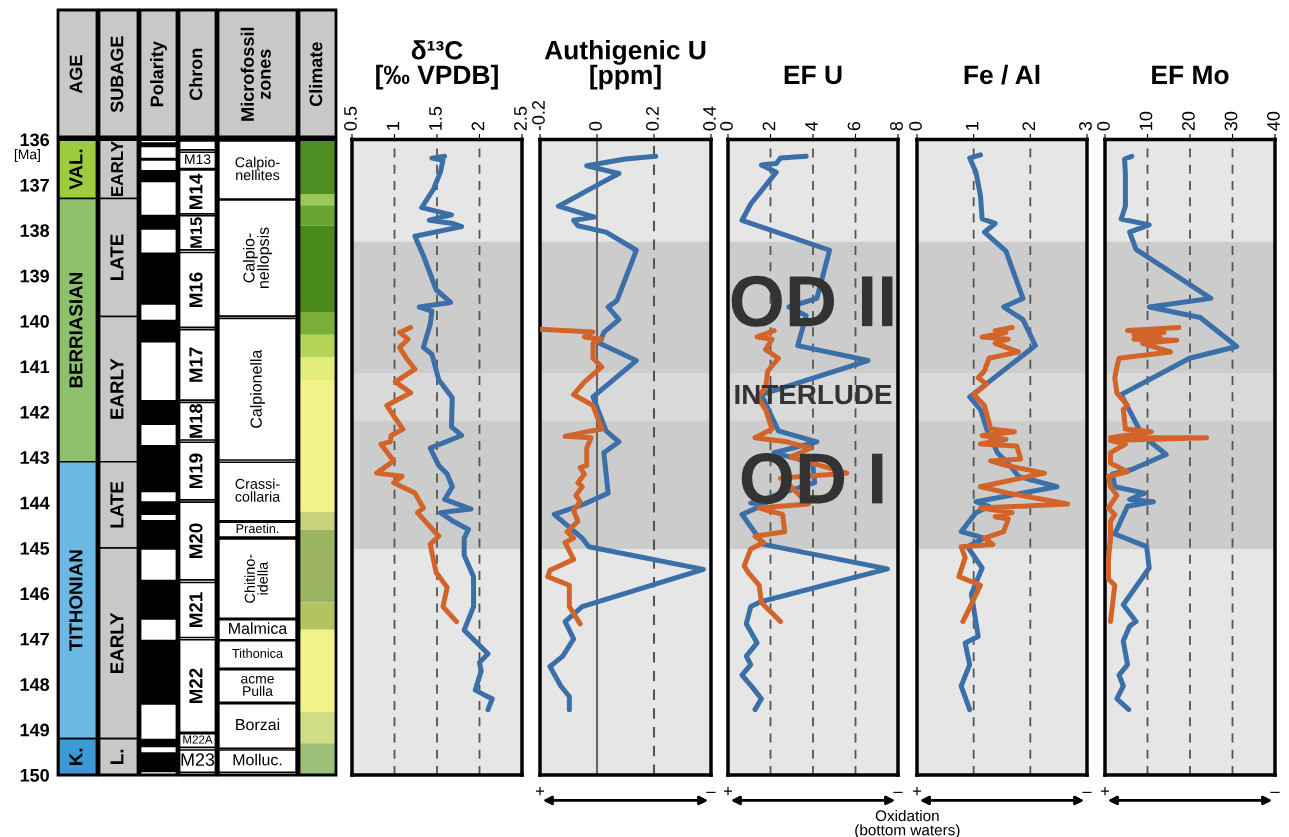 The width and height of the screenshot is (1289, 837). I want to click on y-tick-label: 142, so click(34, 412).